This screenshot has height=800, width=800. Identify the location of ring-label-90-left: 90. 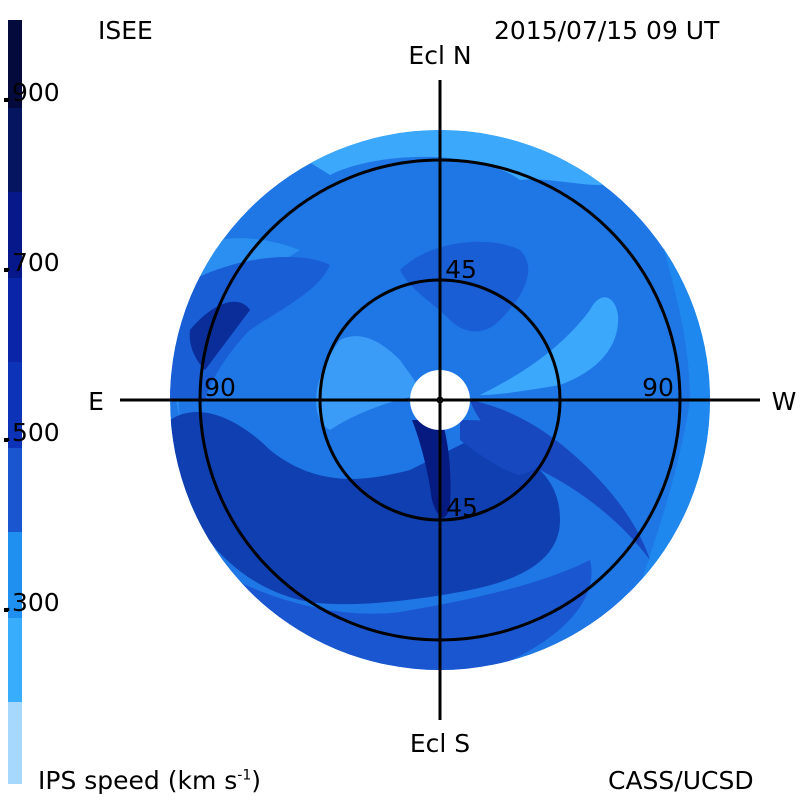
(220, 387).